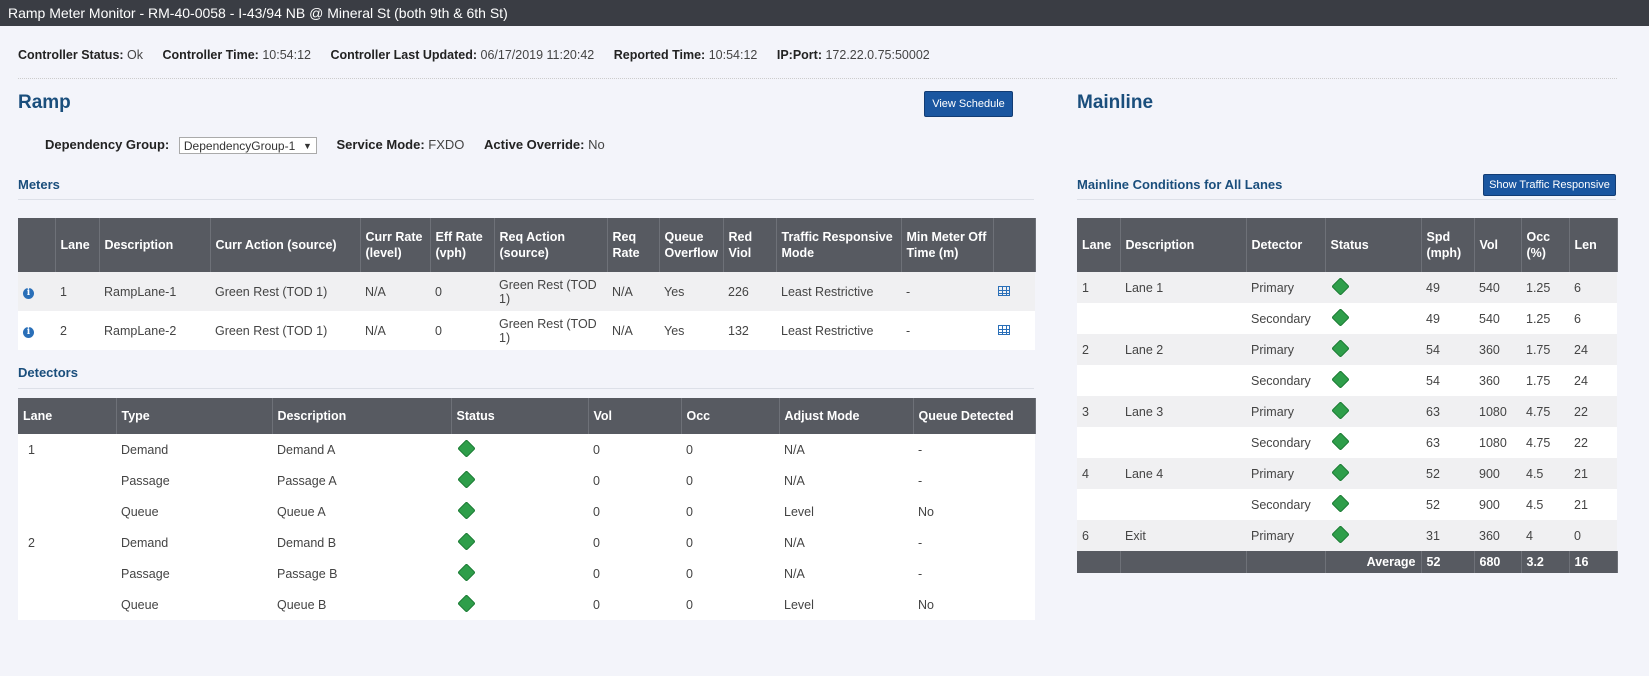 The image size is (1649, 676). I want to click on mainline-description: Lane 3, so click(1183, 411).